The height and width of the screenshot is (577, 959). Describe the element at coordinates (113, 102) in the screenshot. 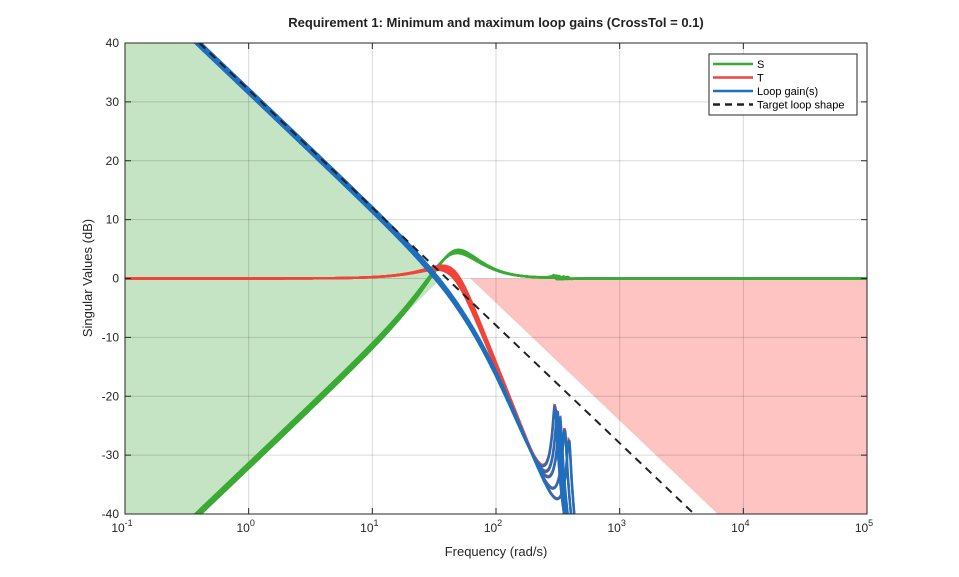

I see `y-tick-label: 30` at that location.